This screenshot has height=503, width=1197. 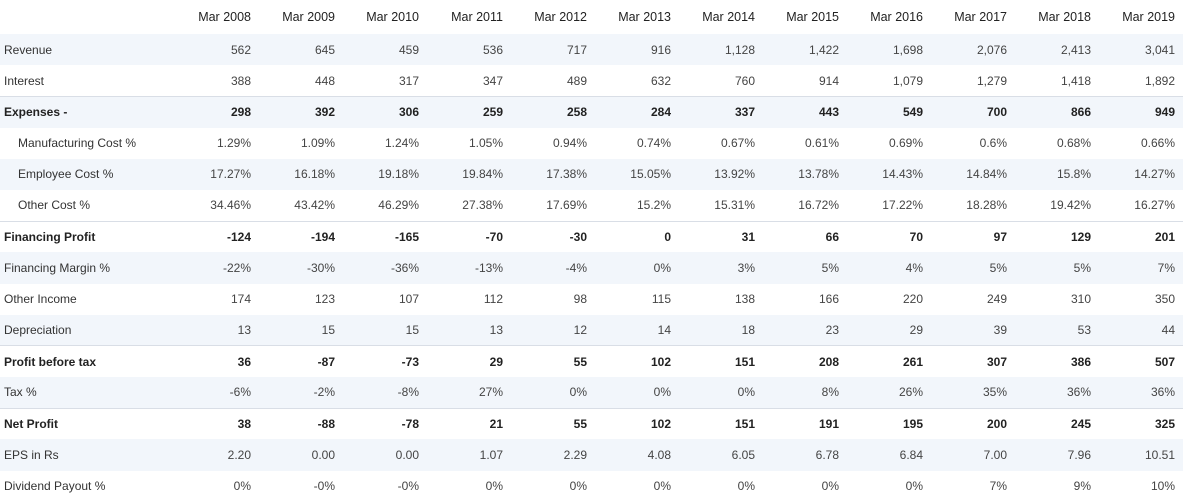 What do you see at coordinates (324, 112) in the screenshot?
I see `table-cell: 392` at bounding box center [324, 112].